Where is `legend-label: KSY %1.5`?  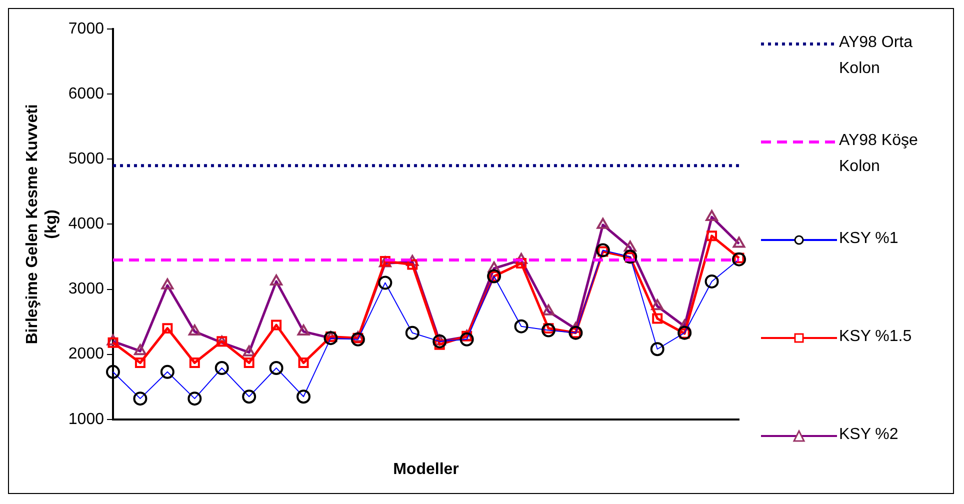
legend-label: KSY %1.5 is located at coordinates (876, 337).